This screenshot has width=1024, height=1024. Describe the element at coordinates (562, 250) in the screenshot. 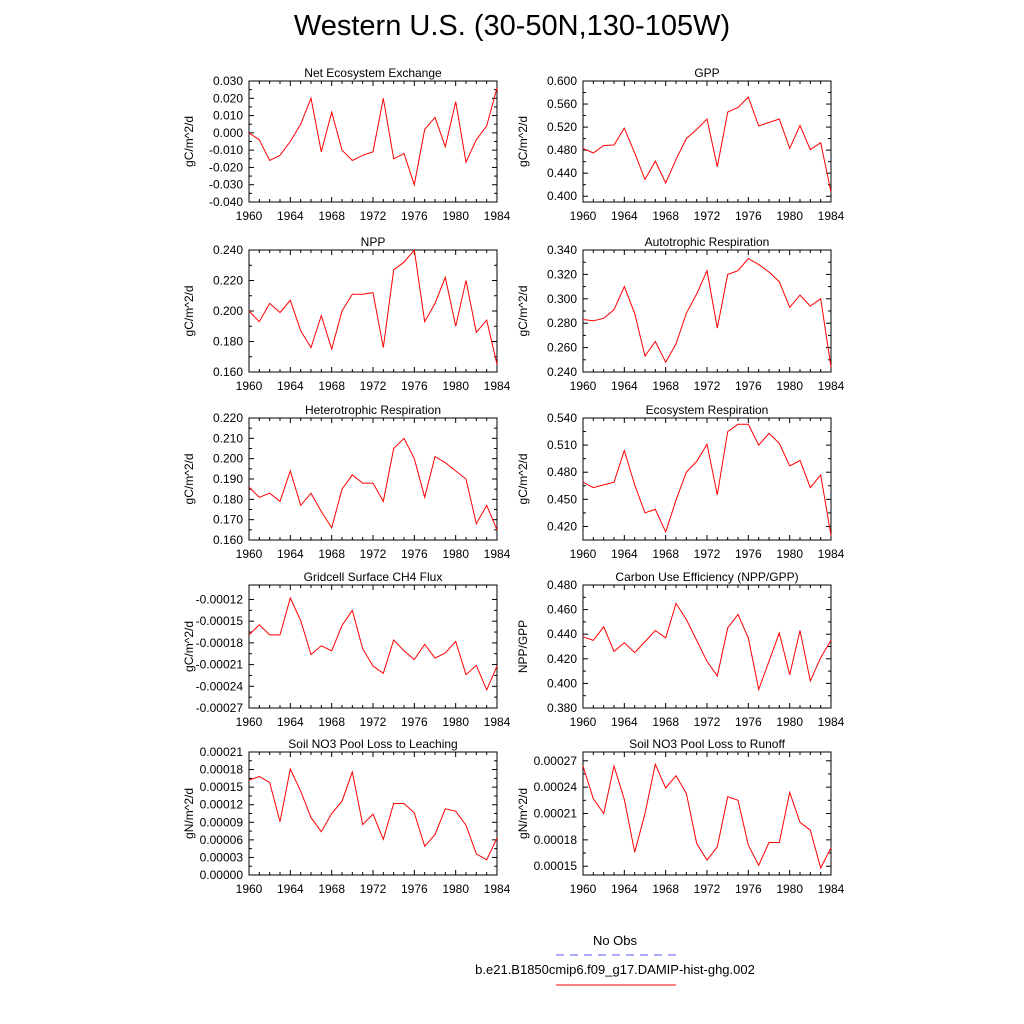

I see `y-tick-label: 0.340` at that location.